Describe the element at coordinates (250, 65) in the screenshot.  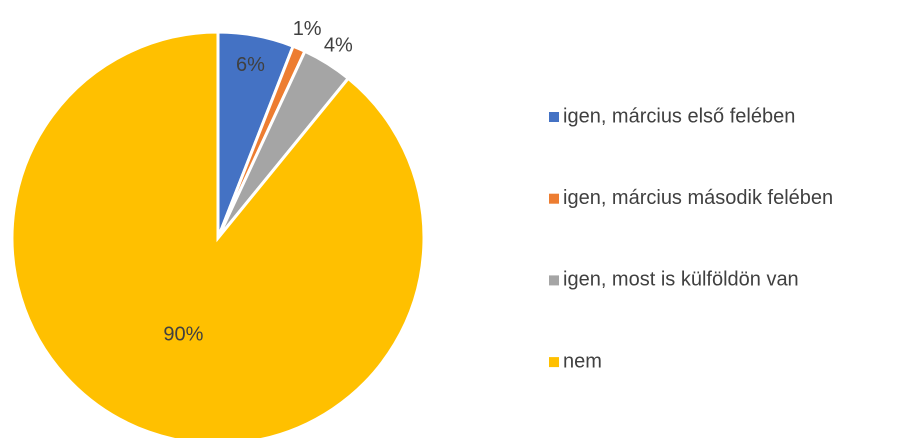
I see `data-label: 6%` at that location.